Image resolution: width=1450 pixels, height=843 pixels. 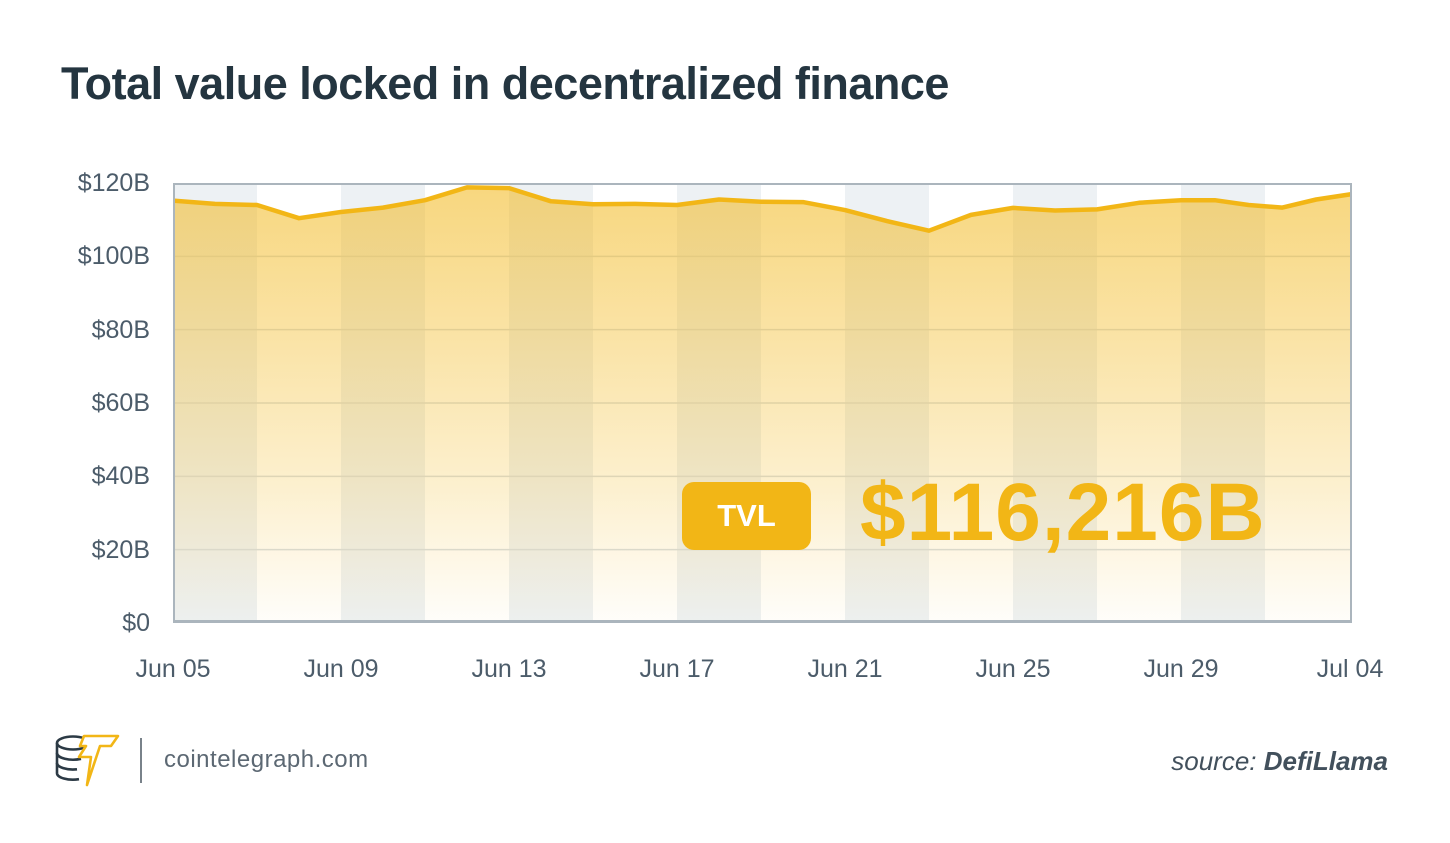 I want to click on footer-divider, so click(x=141, y=760).